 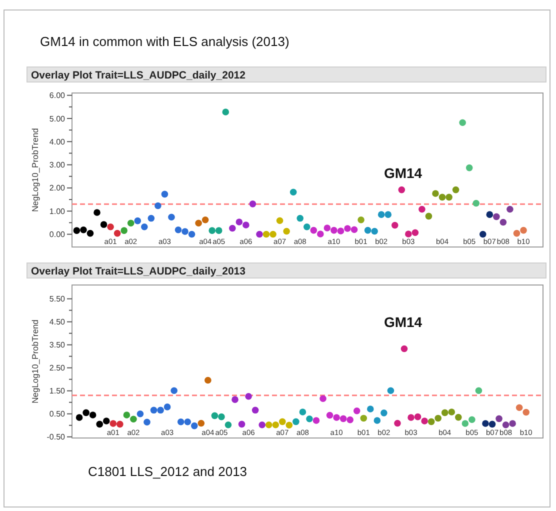 What do you see at coordinates (57, 391) in the screenshot?
I see `y-tick-label: 1.50` at bounding box center [57, 391].